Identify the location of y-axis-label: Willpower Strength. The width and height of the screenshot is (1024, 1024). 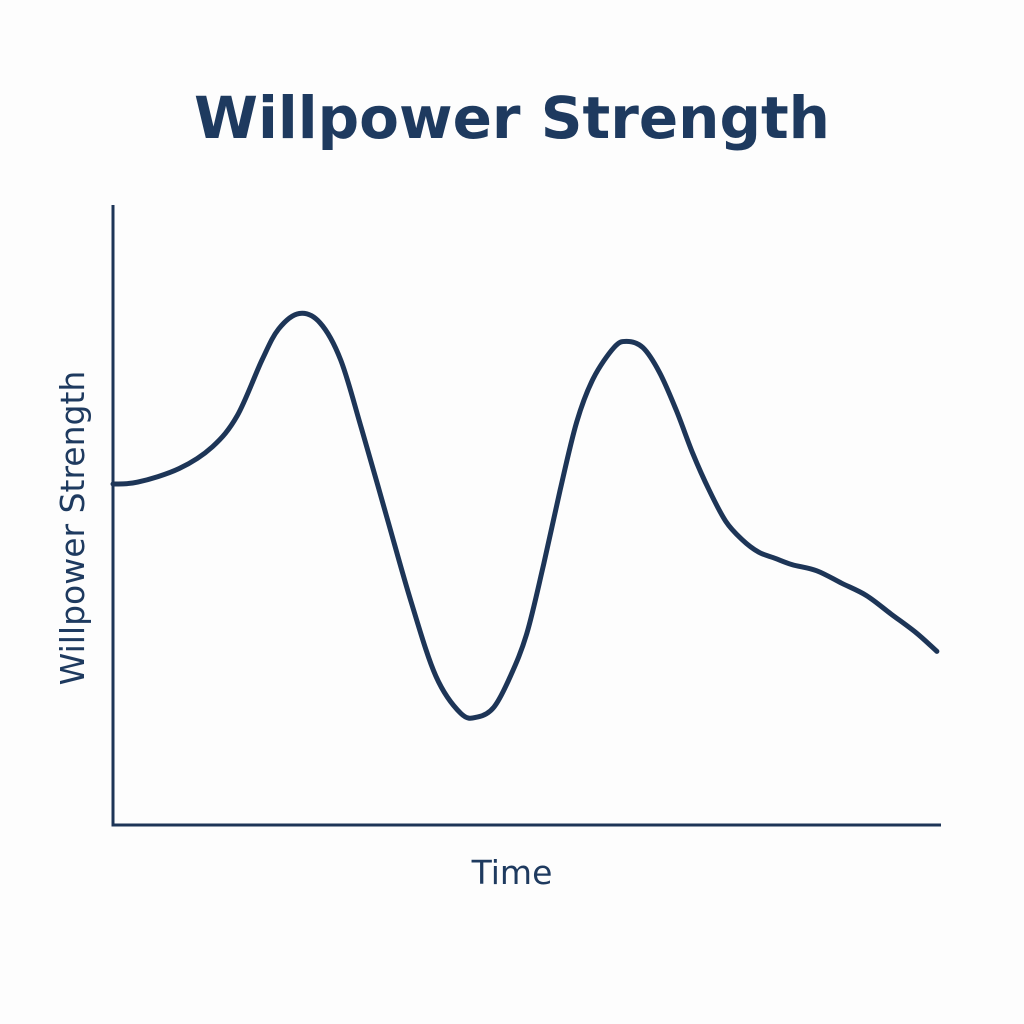
(72, 528).